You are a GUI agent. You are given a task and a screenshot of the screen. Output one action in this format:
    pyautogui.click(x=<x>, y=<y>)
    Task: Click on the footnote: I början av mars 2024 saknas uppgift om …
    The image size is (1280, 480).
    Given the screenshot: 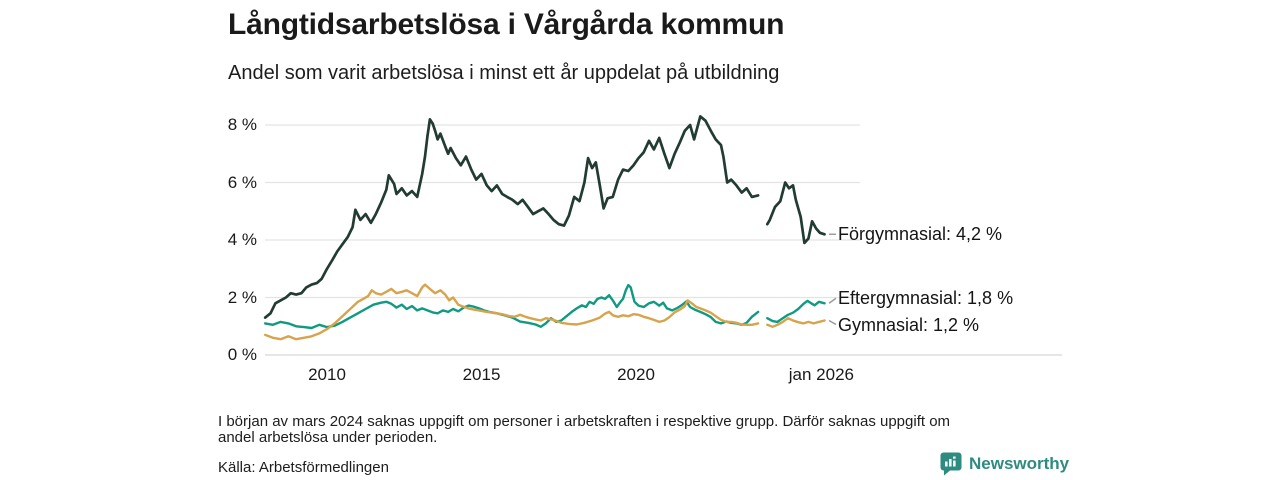 What is the action you would take?
    pyautogui.click(x=584, y=430)
    